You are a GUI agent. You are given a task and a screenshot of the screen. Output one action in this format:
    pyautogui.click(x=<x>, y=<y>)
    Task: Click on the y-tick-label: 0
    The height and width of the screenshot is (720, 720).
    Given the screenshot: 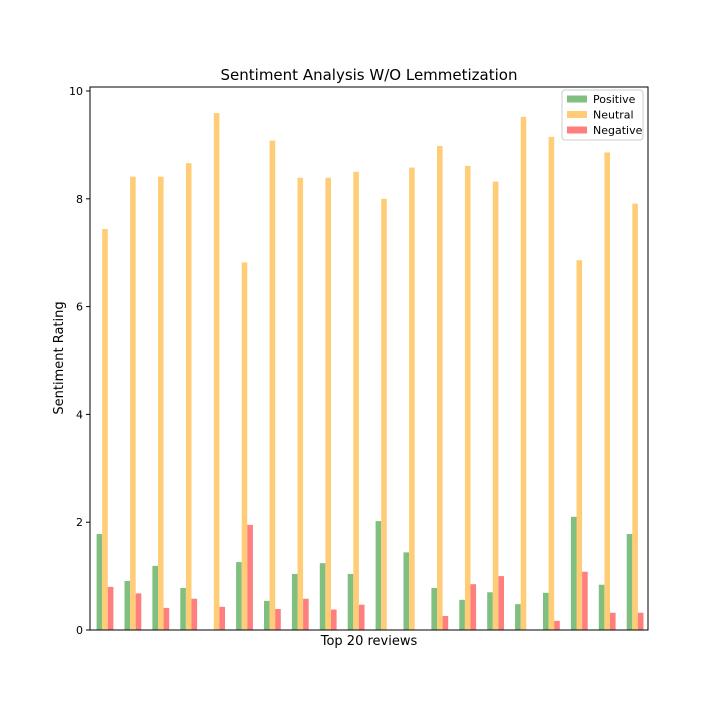 What is the action you would take?
    pyautogui.click(x=79, y=630)
    